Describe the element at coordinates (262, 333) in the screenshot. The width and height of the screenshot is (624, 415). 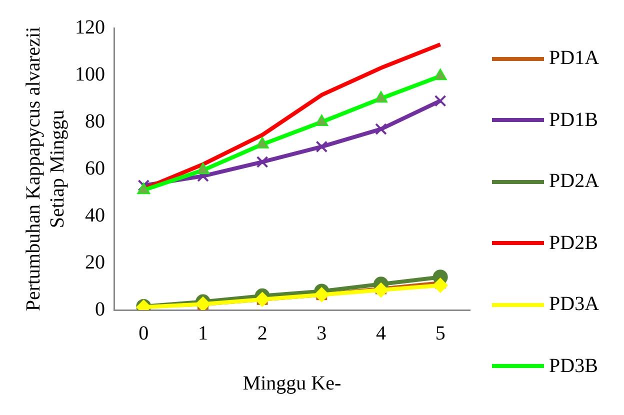
I see `x-tick-label: 2` at that location.